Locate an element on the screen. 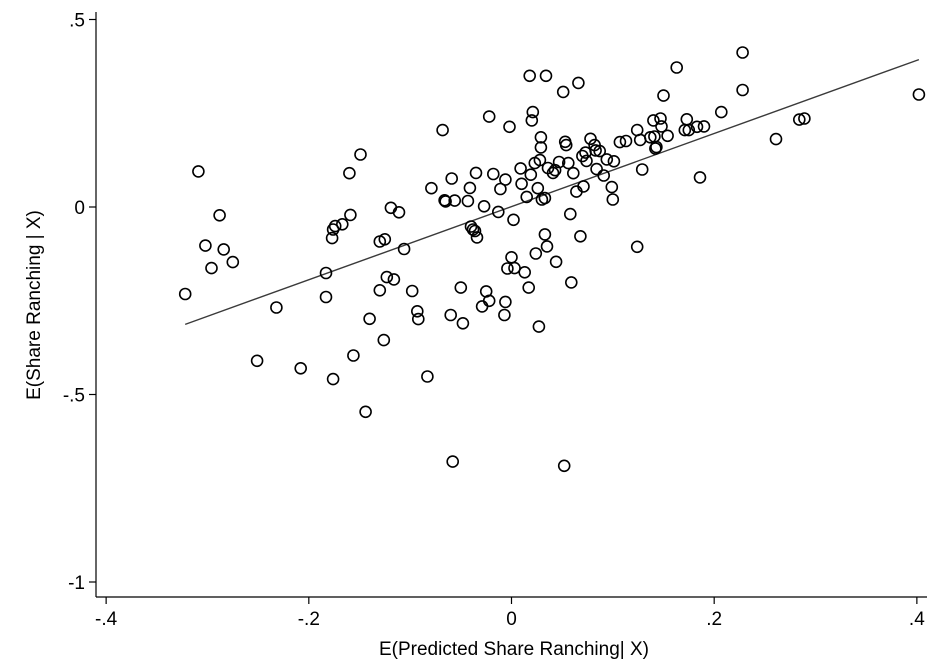 The height and width of the screenshot is (665, 930). x-axis-ticks: -.4 -.2 0 .2 .4 is located at coordinates (510, 613).